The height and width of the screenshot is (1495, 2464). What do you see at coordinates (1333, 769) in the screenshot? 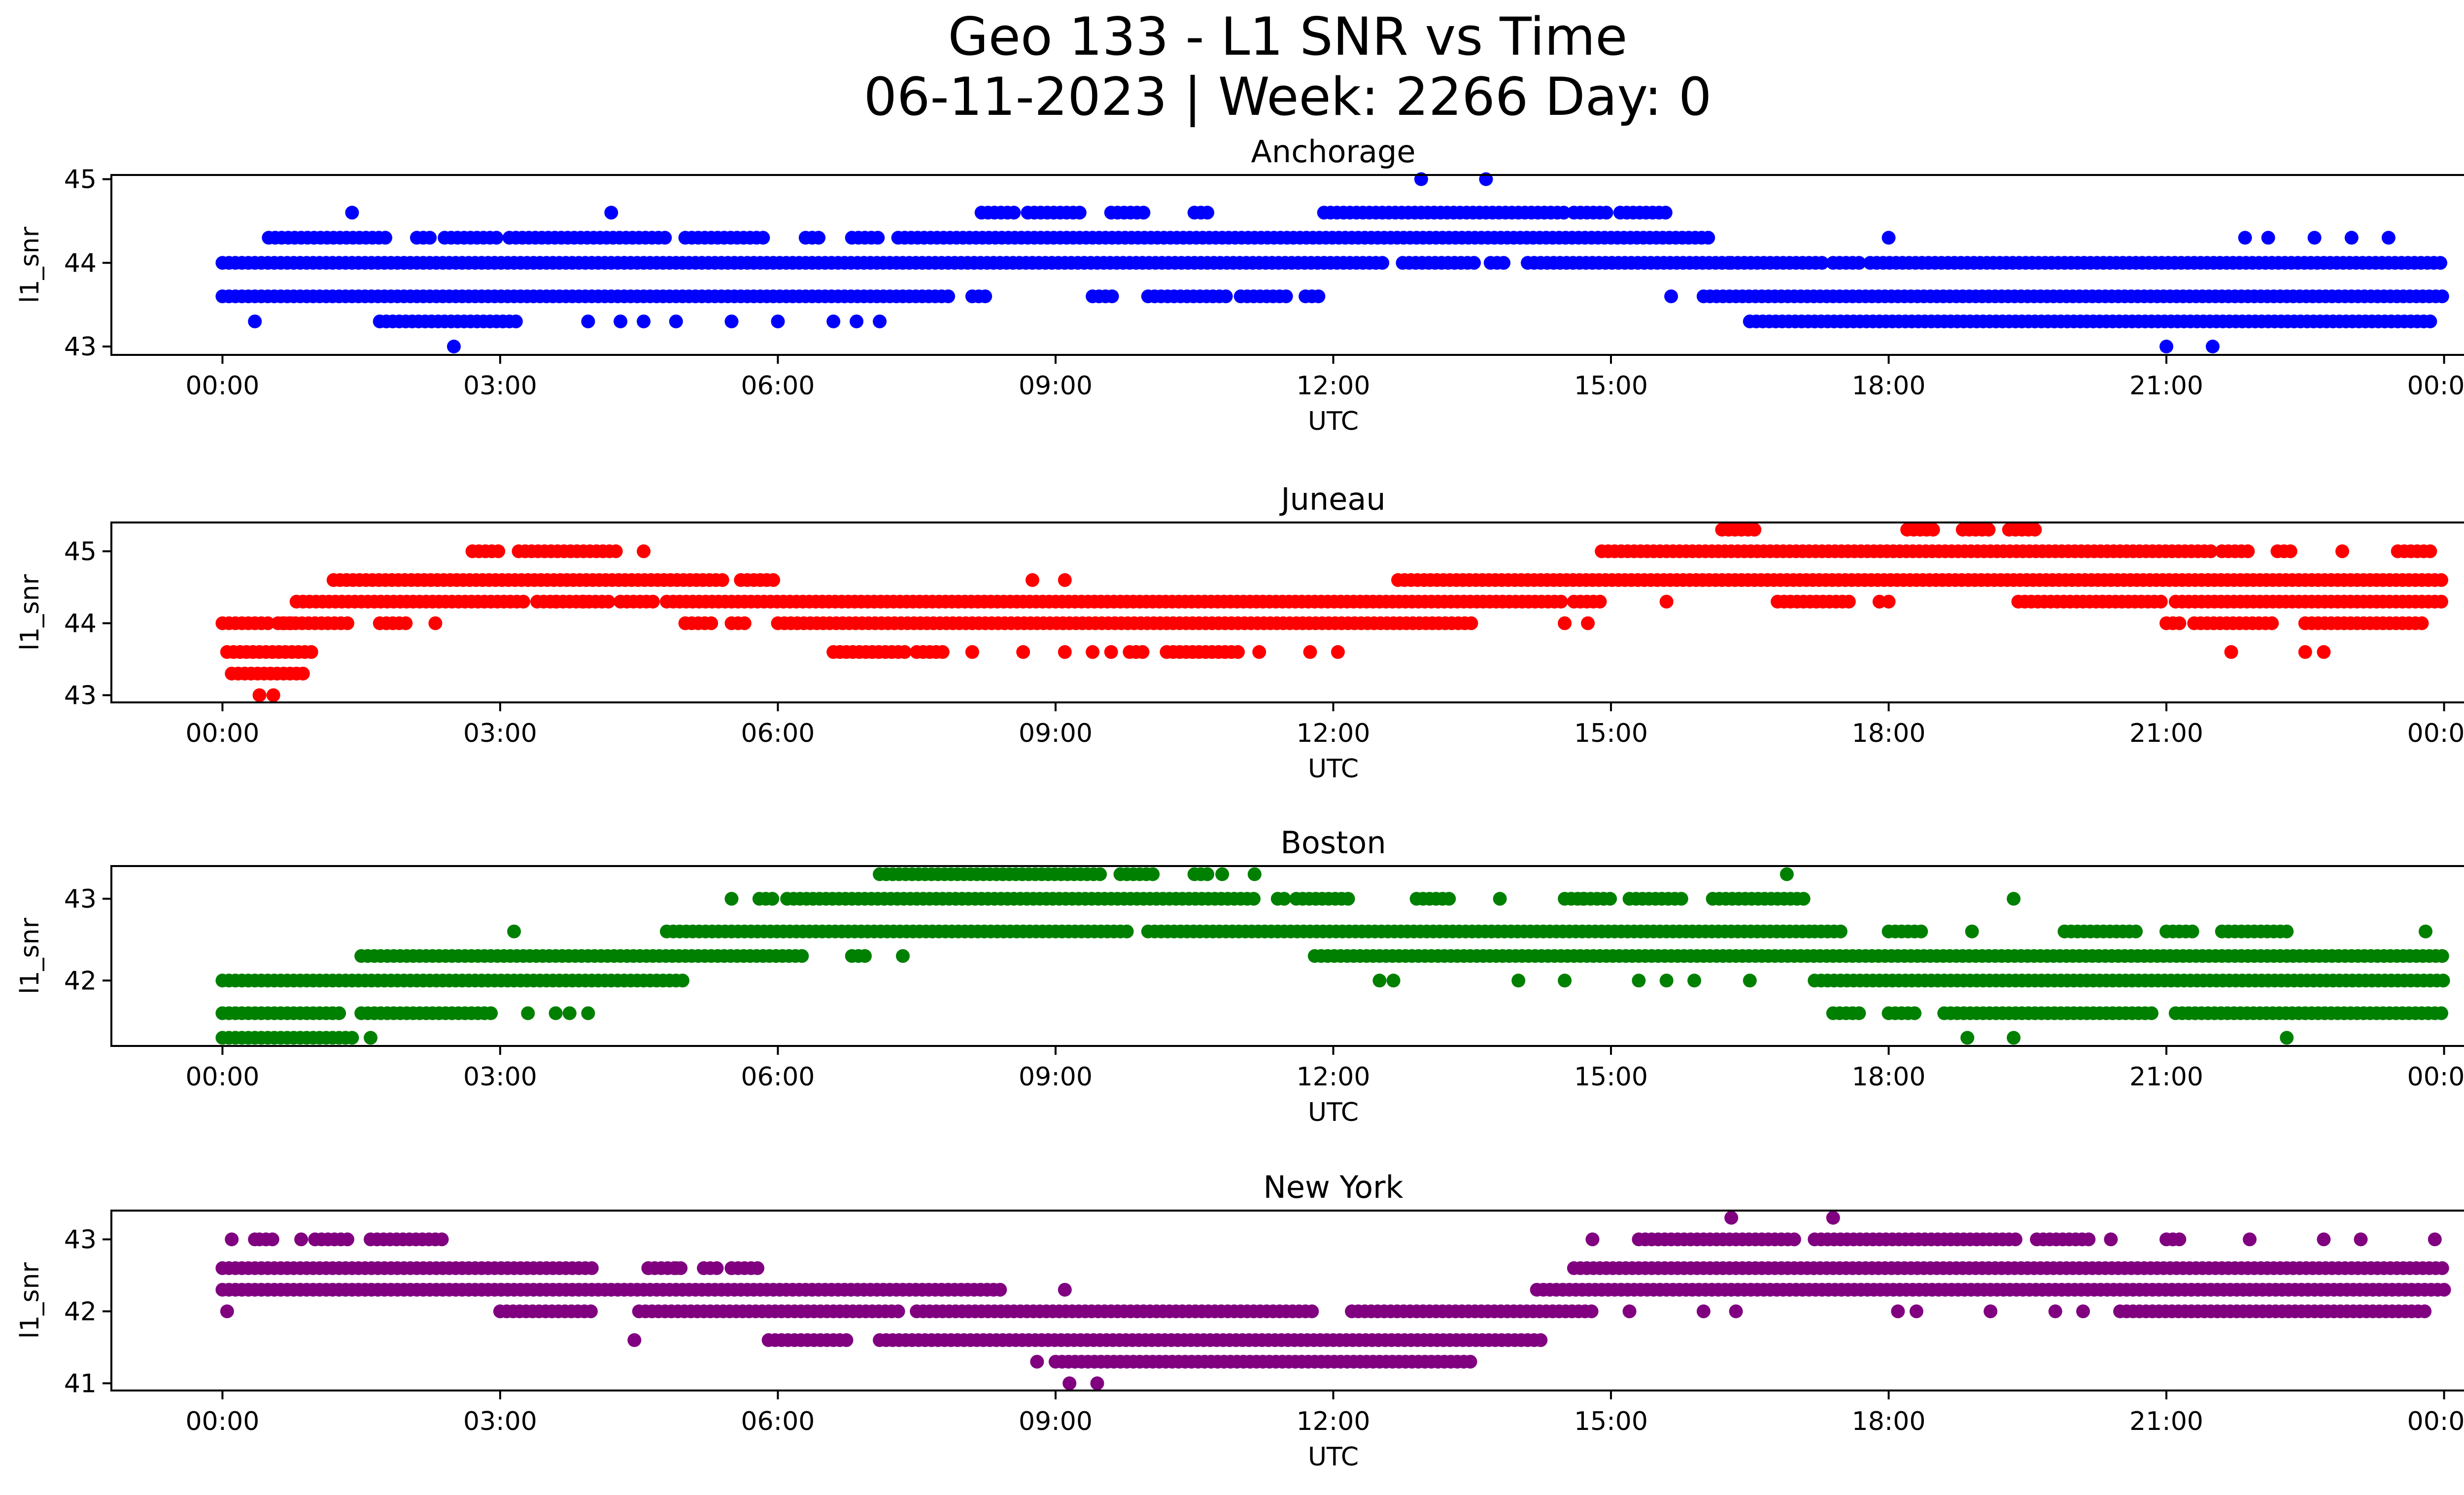
I see `x-axis-label: UTC` at bounding box center [1333, 769].